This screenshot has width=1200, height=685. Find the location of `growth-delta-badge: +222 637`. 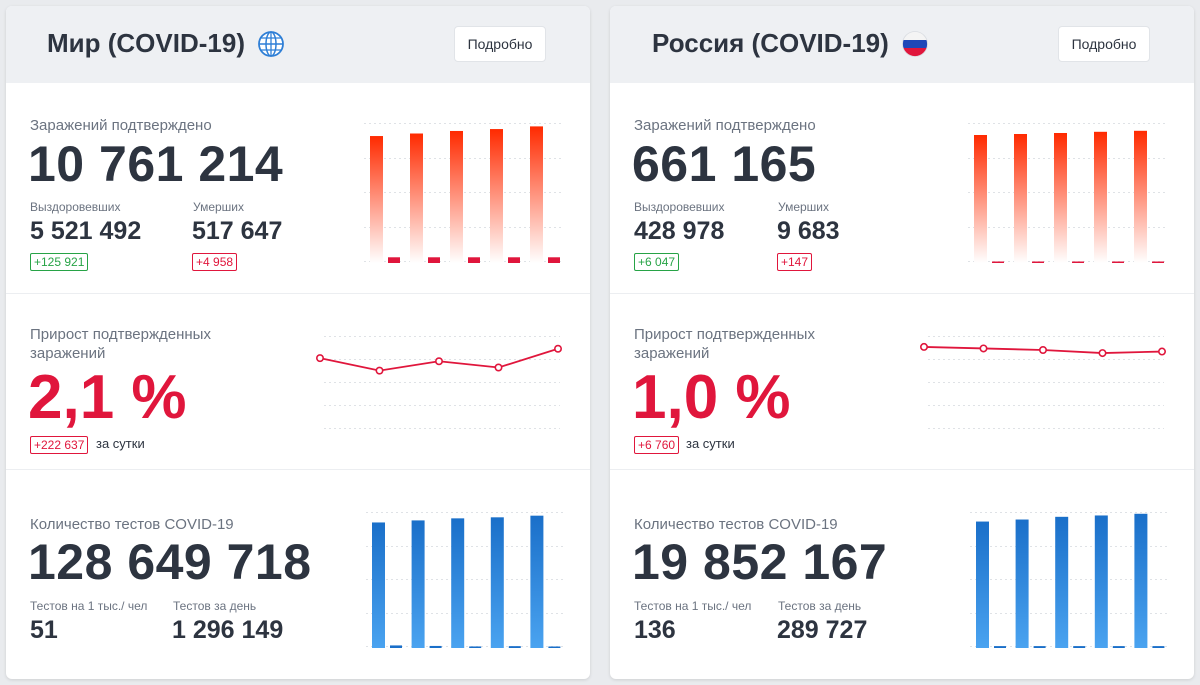

growth-delta-badge: +222 637 is located at coordinates (59, 445).